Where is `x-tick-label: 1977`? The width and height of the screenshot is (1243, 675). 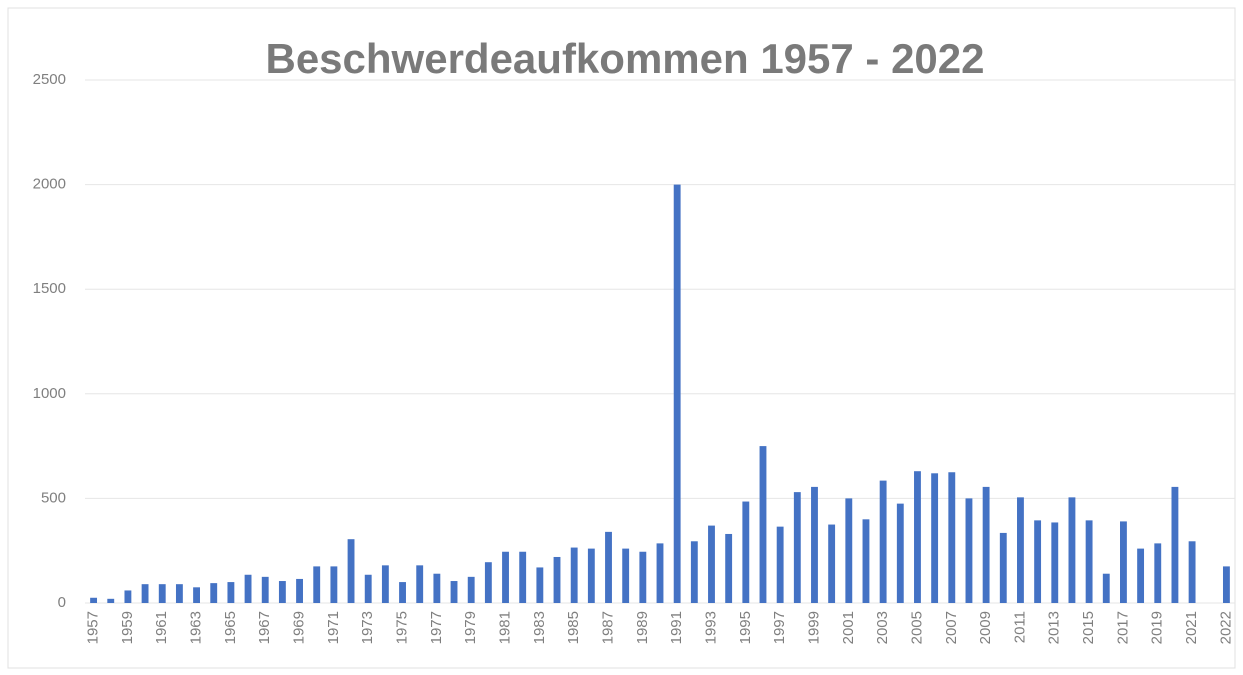
x-tick-label: 1977 is located at coordinates (436, 627).